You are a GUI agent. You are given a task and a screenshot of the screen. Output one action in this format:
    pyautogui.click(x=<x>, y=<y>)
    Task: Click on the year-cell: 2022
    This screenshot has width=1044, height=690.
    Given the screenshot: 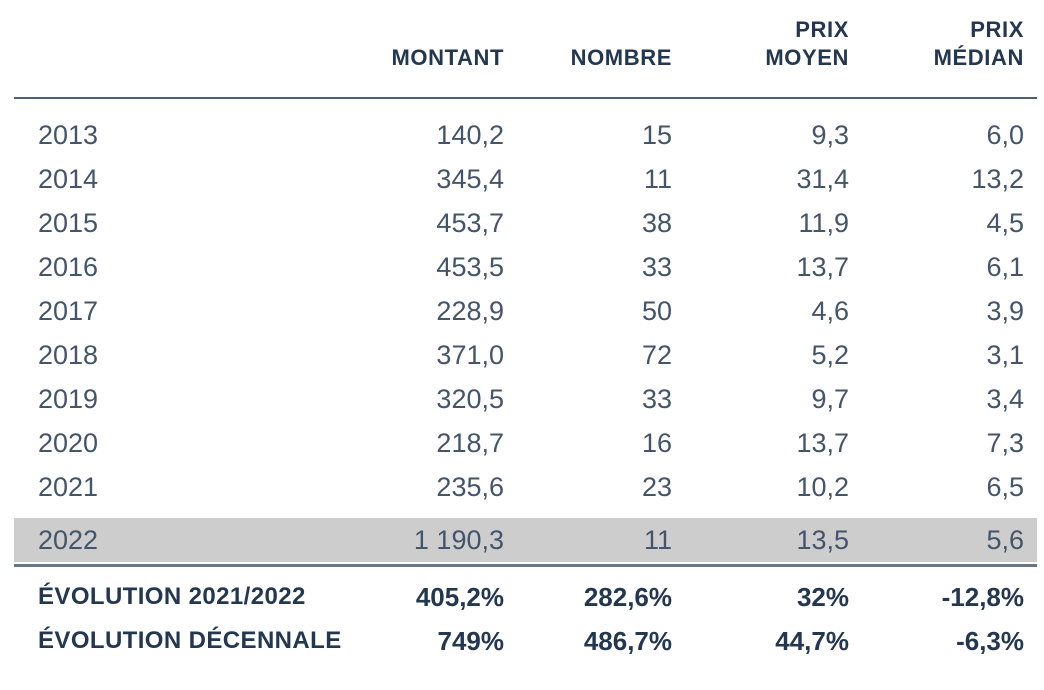 What is the action you would take?
    pyautogui.click(x=187, y=536)
    